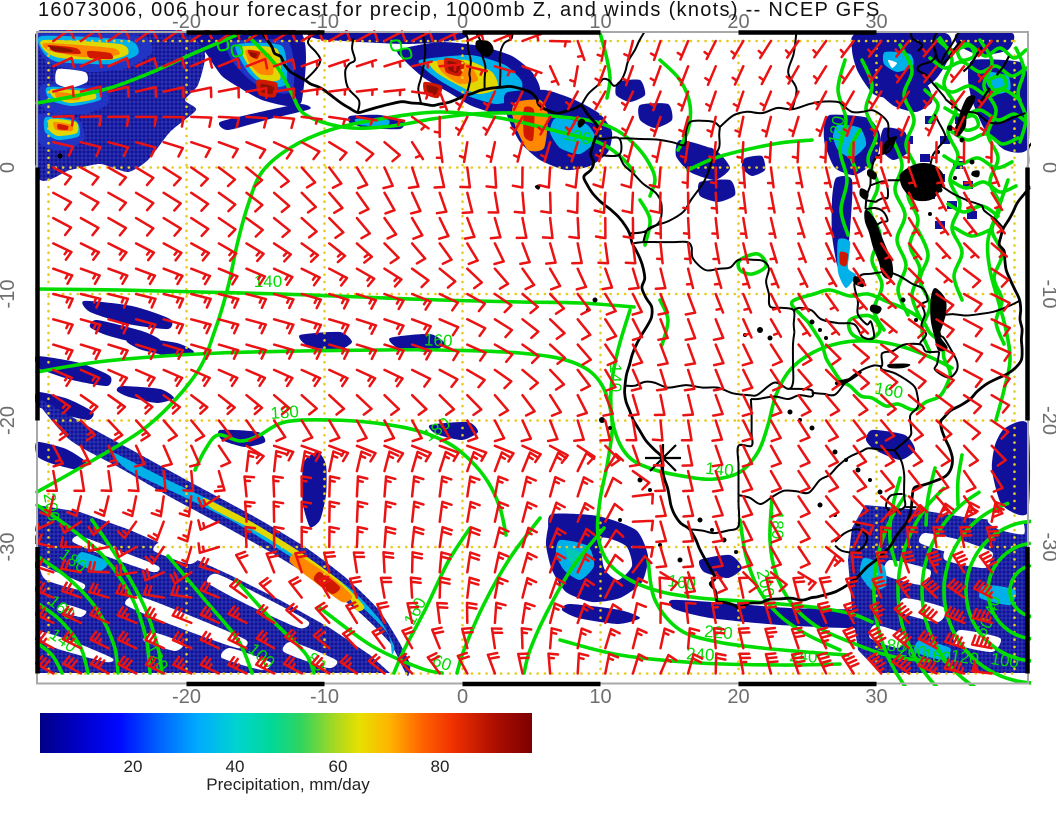 The height and width of the screenshot is (816, 1056). What do you see at coordinates (440, 766) in the screenshot?
I see `svg-text: 80` at bounding box center [440, 766].